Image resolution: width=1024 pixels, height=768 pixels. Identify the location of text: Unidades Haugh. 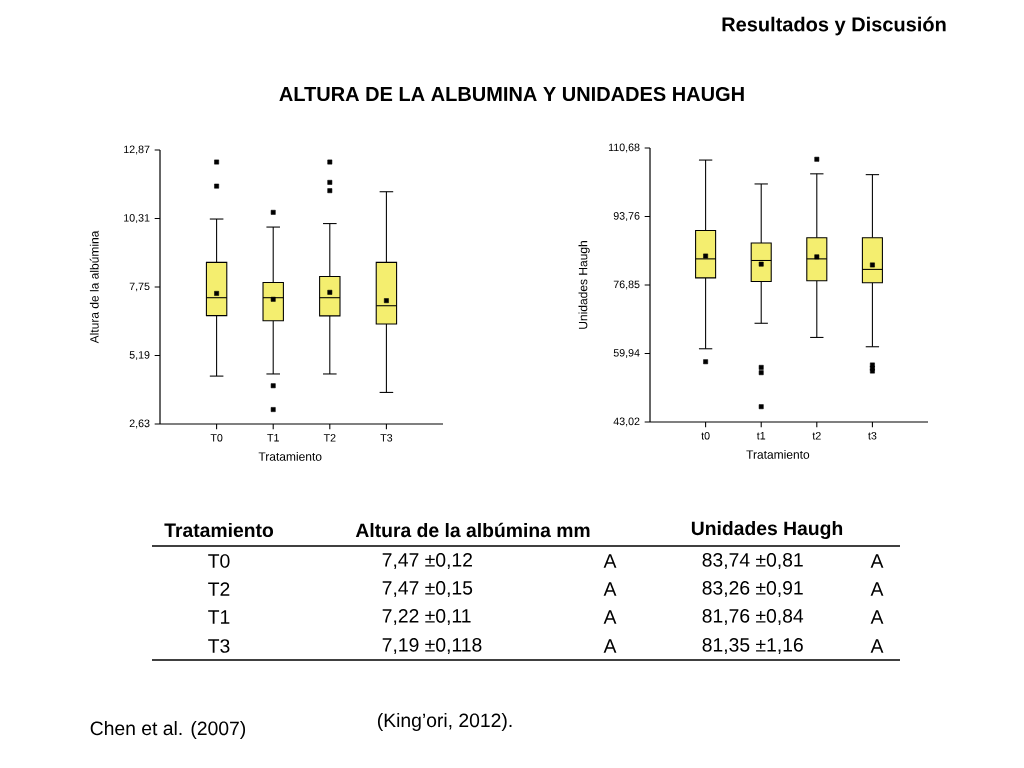
(767, 530).